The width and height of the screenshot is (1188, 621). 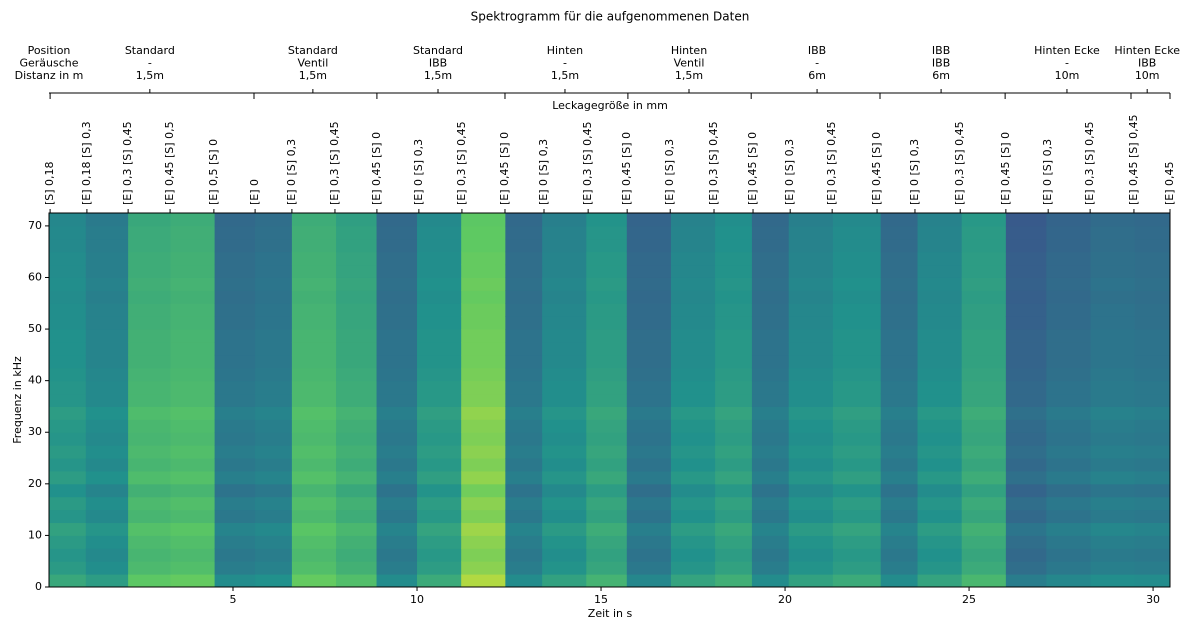 What do you see at coordinates (438, 75) in the screenshot?
I see `group-label: 1,5m` at bounding box center [438, 75].